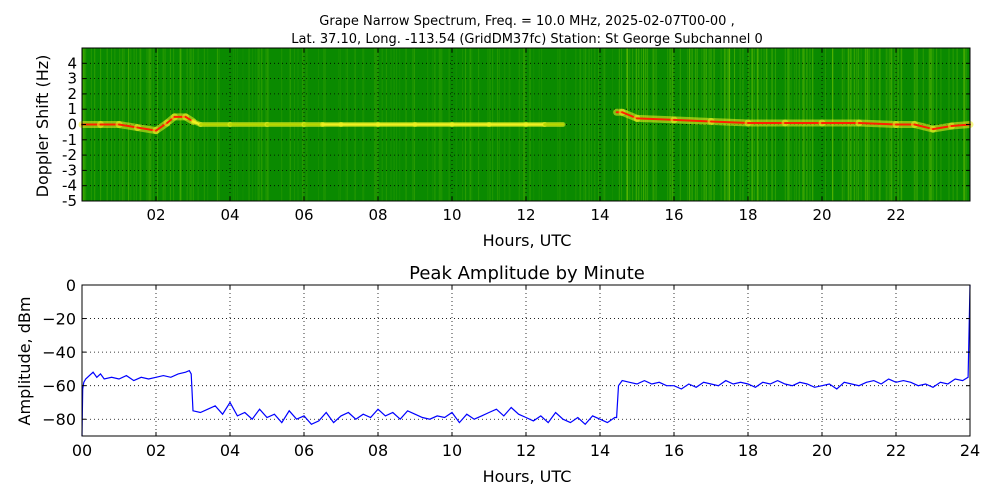 The width and height of the screenshot is (1000, 500). Describe the element at coordinates (69, 140) in the screenshot. I see `y-tick-label: -1` at that location.